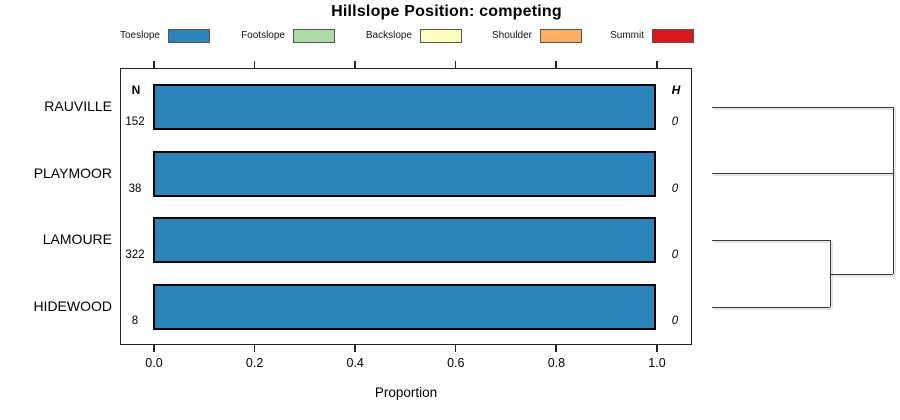 This screenshot has height=420, width=900. Describe the element at coordinates (657, 363) in the screenshot. I see `axis-tick-label: 1.0` at that location.